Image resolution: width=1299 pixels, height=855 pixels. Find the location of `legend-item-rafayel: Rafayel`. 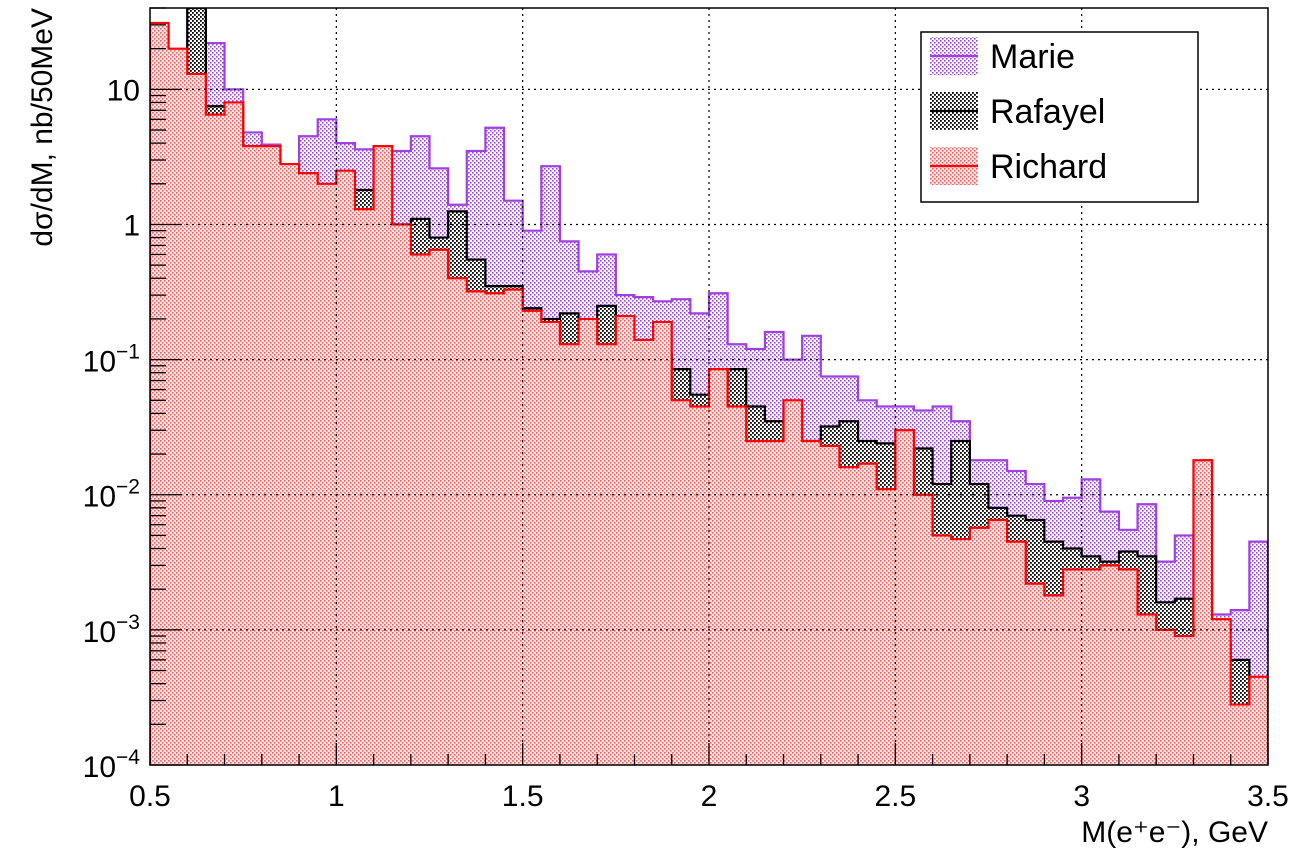

legend-item-rafayel: Rafayel is located at coordinates (1017, 111).